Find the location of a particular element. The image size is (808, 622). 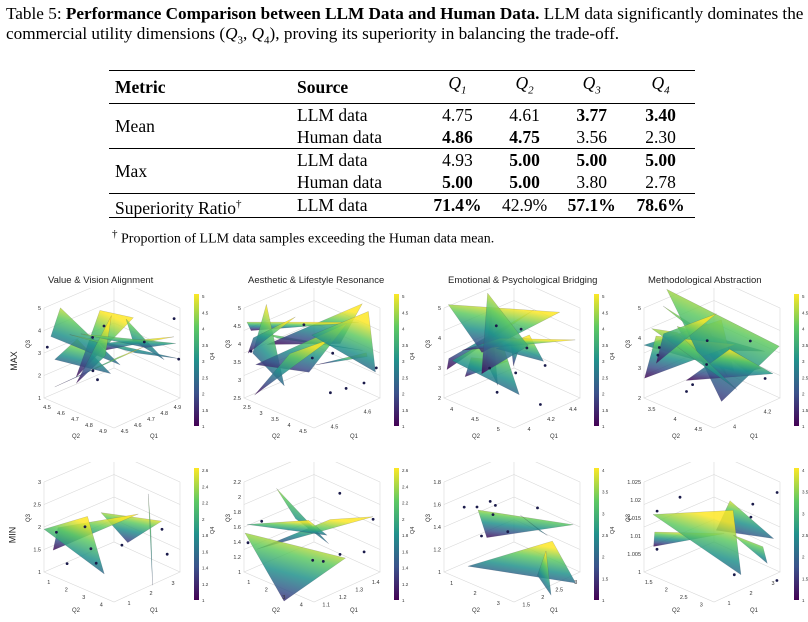

value-cell: 78.6% is located at coordinates (660, 205).